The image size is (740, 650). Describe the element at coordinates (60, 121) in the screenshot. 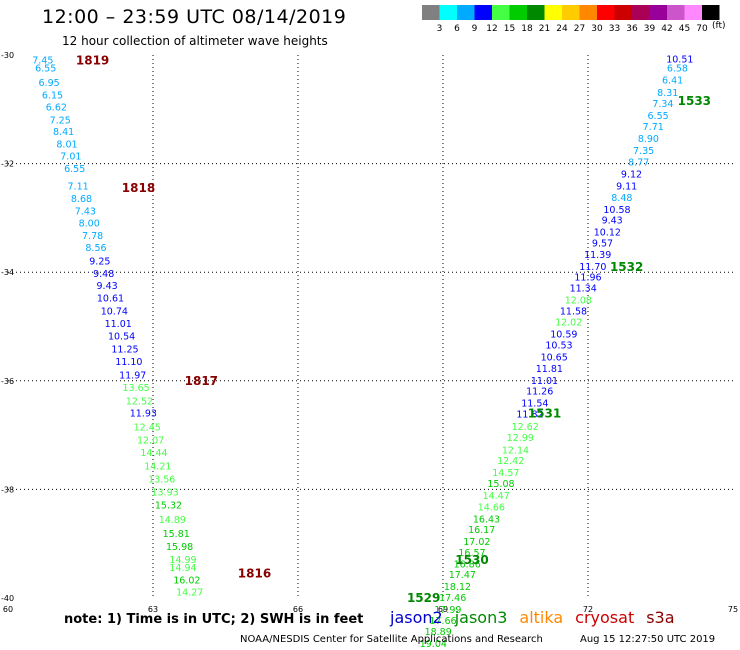

I see `swh-label: 7.25` at that location.